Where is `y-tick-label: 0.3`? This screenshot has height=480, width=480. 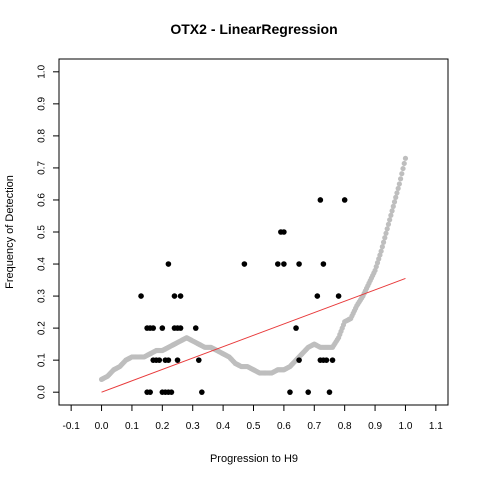 y-tick-label: 0.3 is located at coordinates (42, 296).